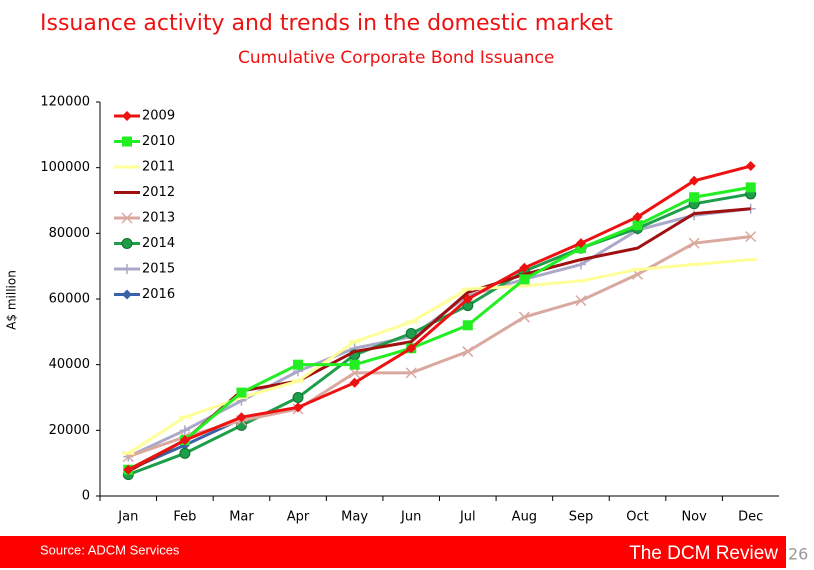 This screenshot has height=570, width=814. I want to click on x-tick-label: Nov, so click(694, 517).